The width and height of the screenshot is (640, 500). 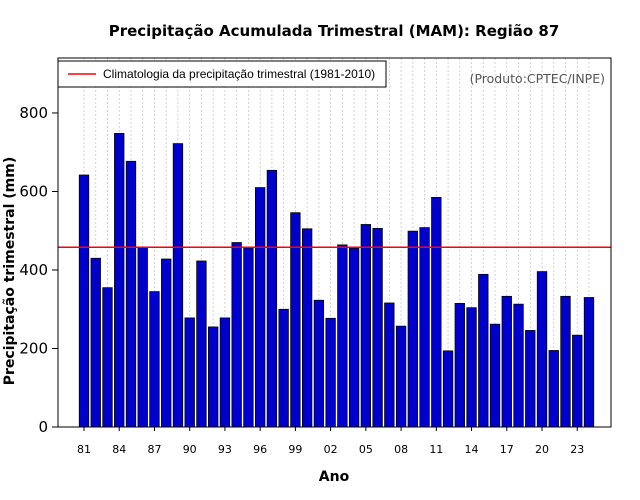 I want to click on y-tick-label: 0, so click(x=43, y=427).